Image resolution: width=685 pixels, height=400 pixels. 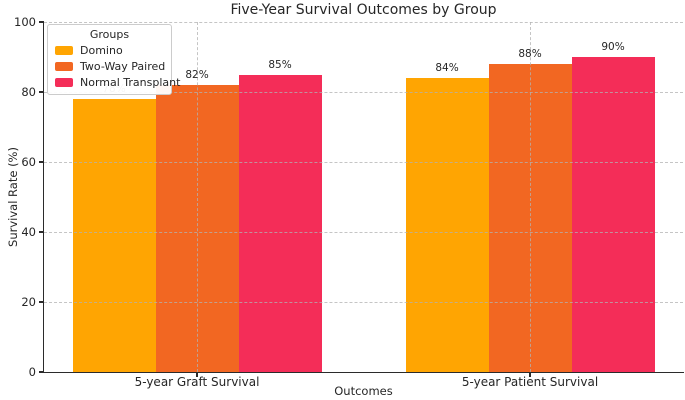 I want to click on y-tick-label-0: 0, so click(x=32, y=372).